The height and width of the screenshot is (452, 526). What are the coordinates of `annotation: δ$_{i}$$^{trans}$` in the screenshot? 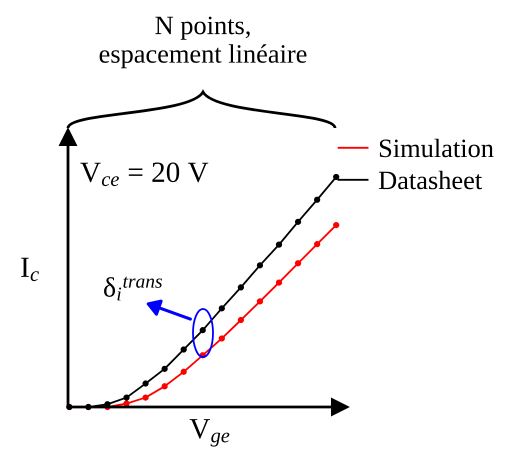 It's located at (133, 288).